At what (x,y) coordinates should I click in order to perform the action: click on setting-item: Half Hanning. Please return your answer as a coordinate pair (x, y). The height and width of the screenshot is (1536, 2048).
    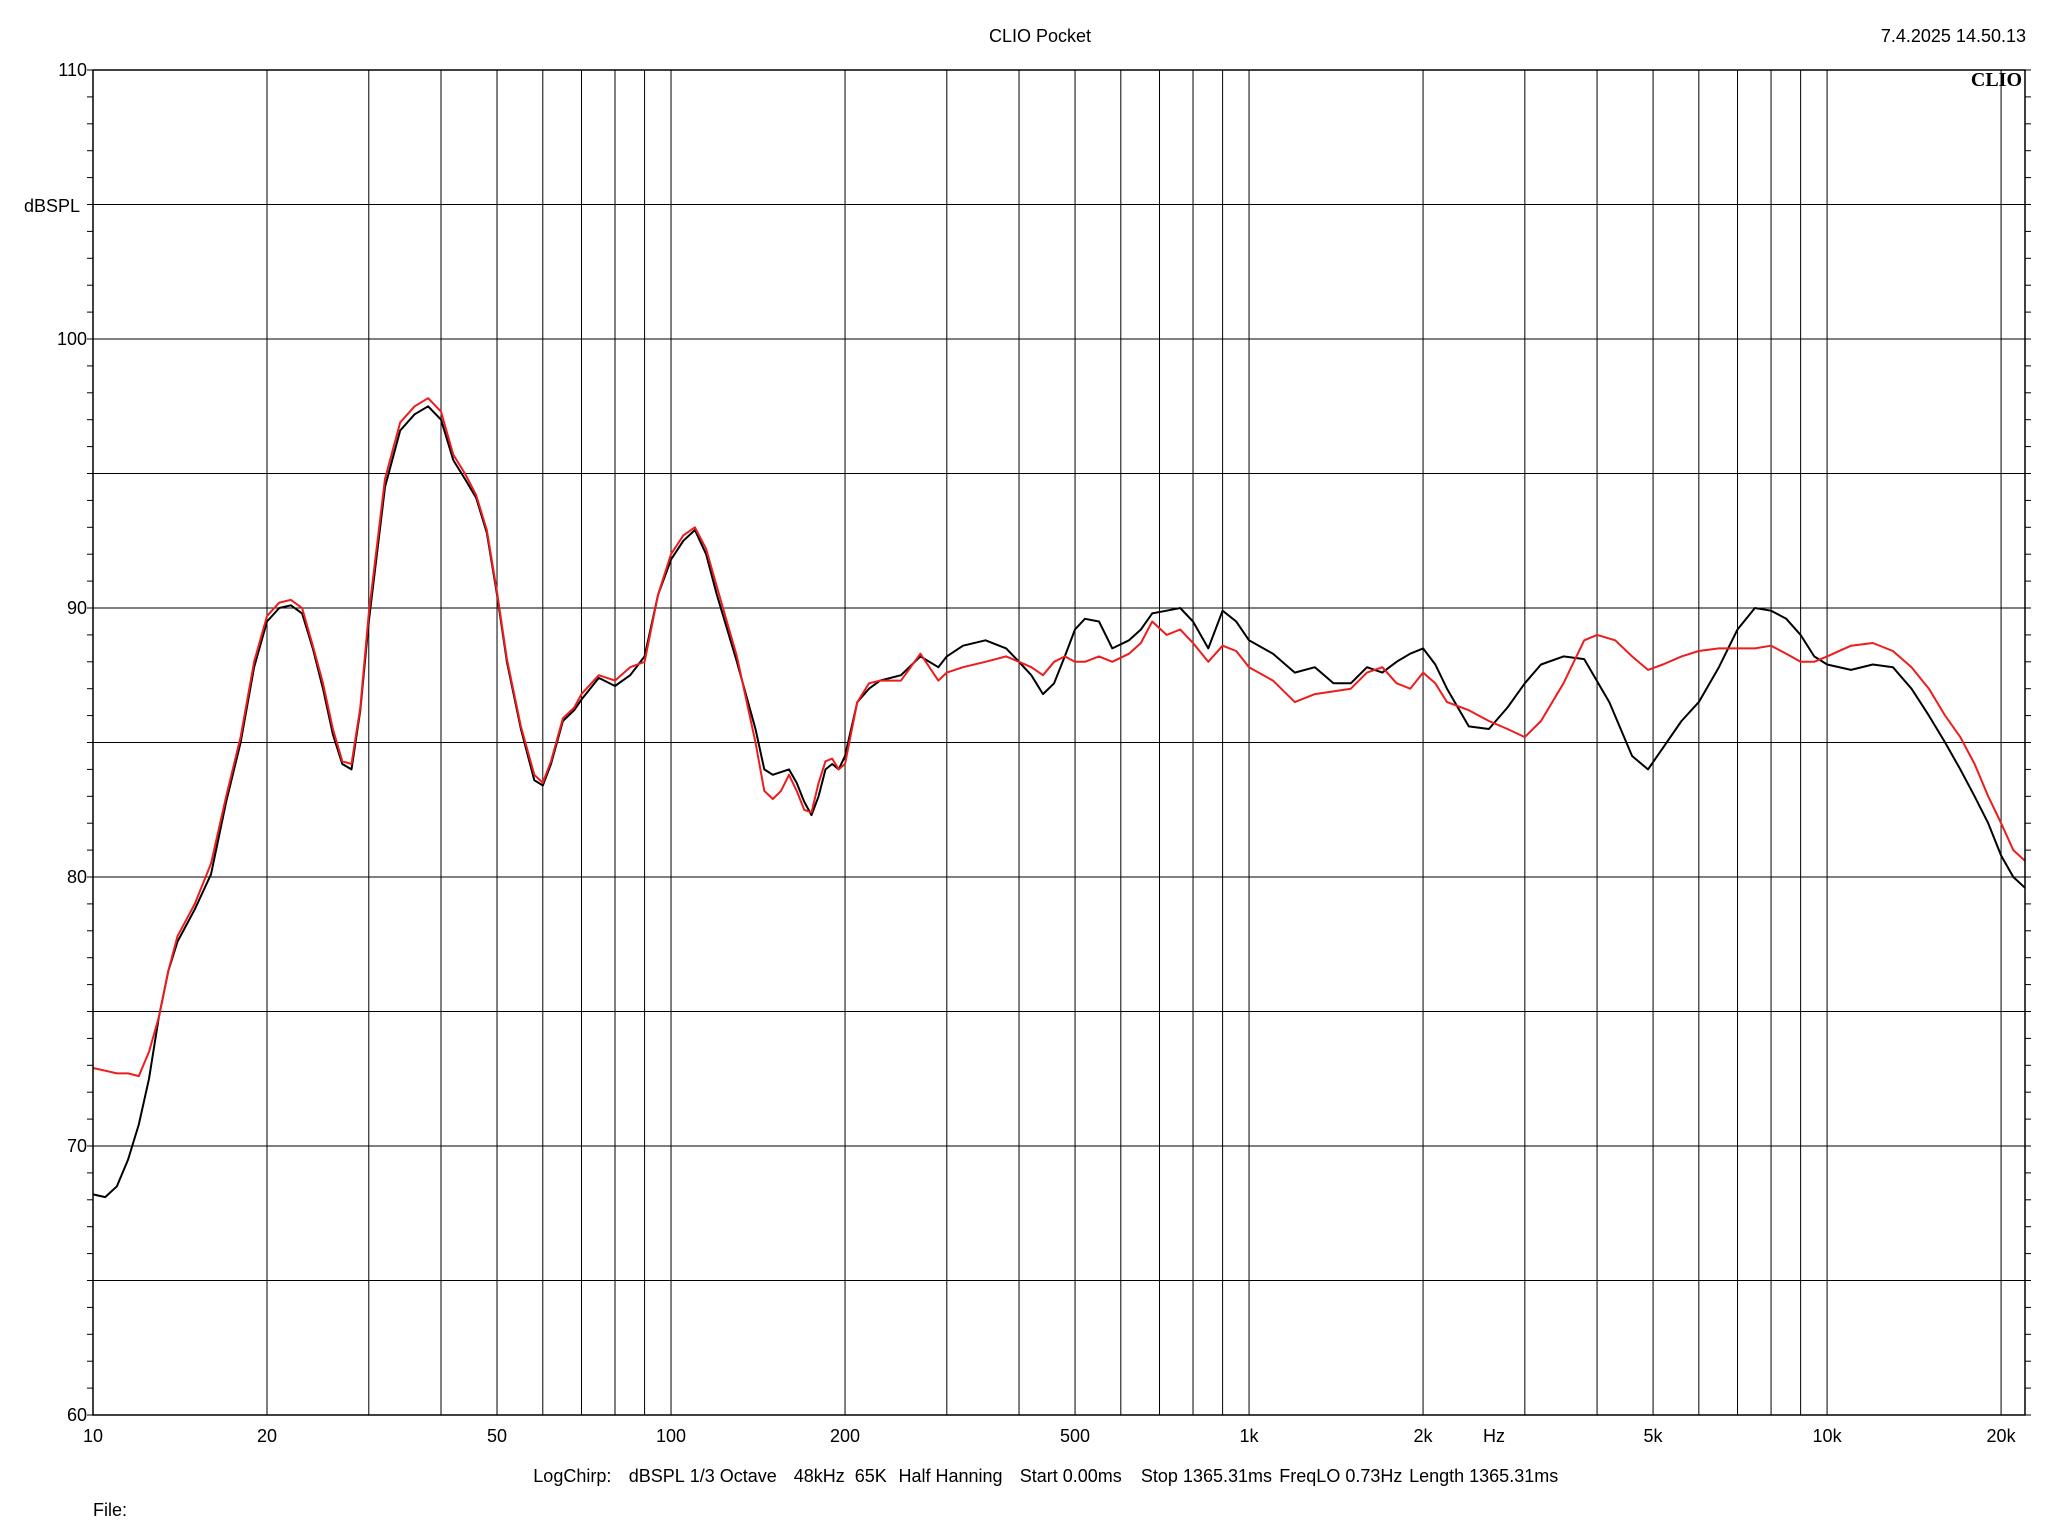
    Looking at the image, I should click on (951, 1476).